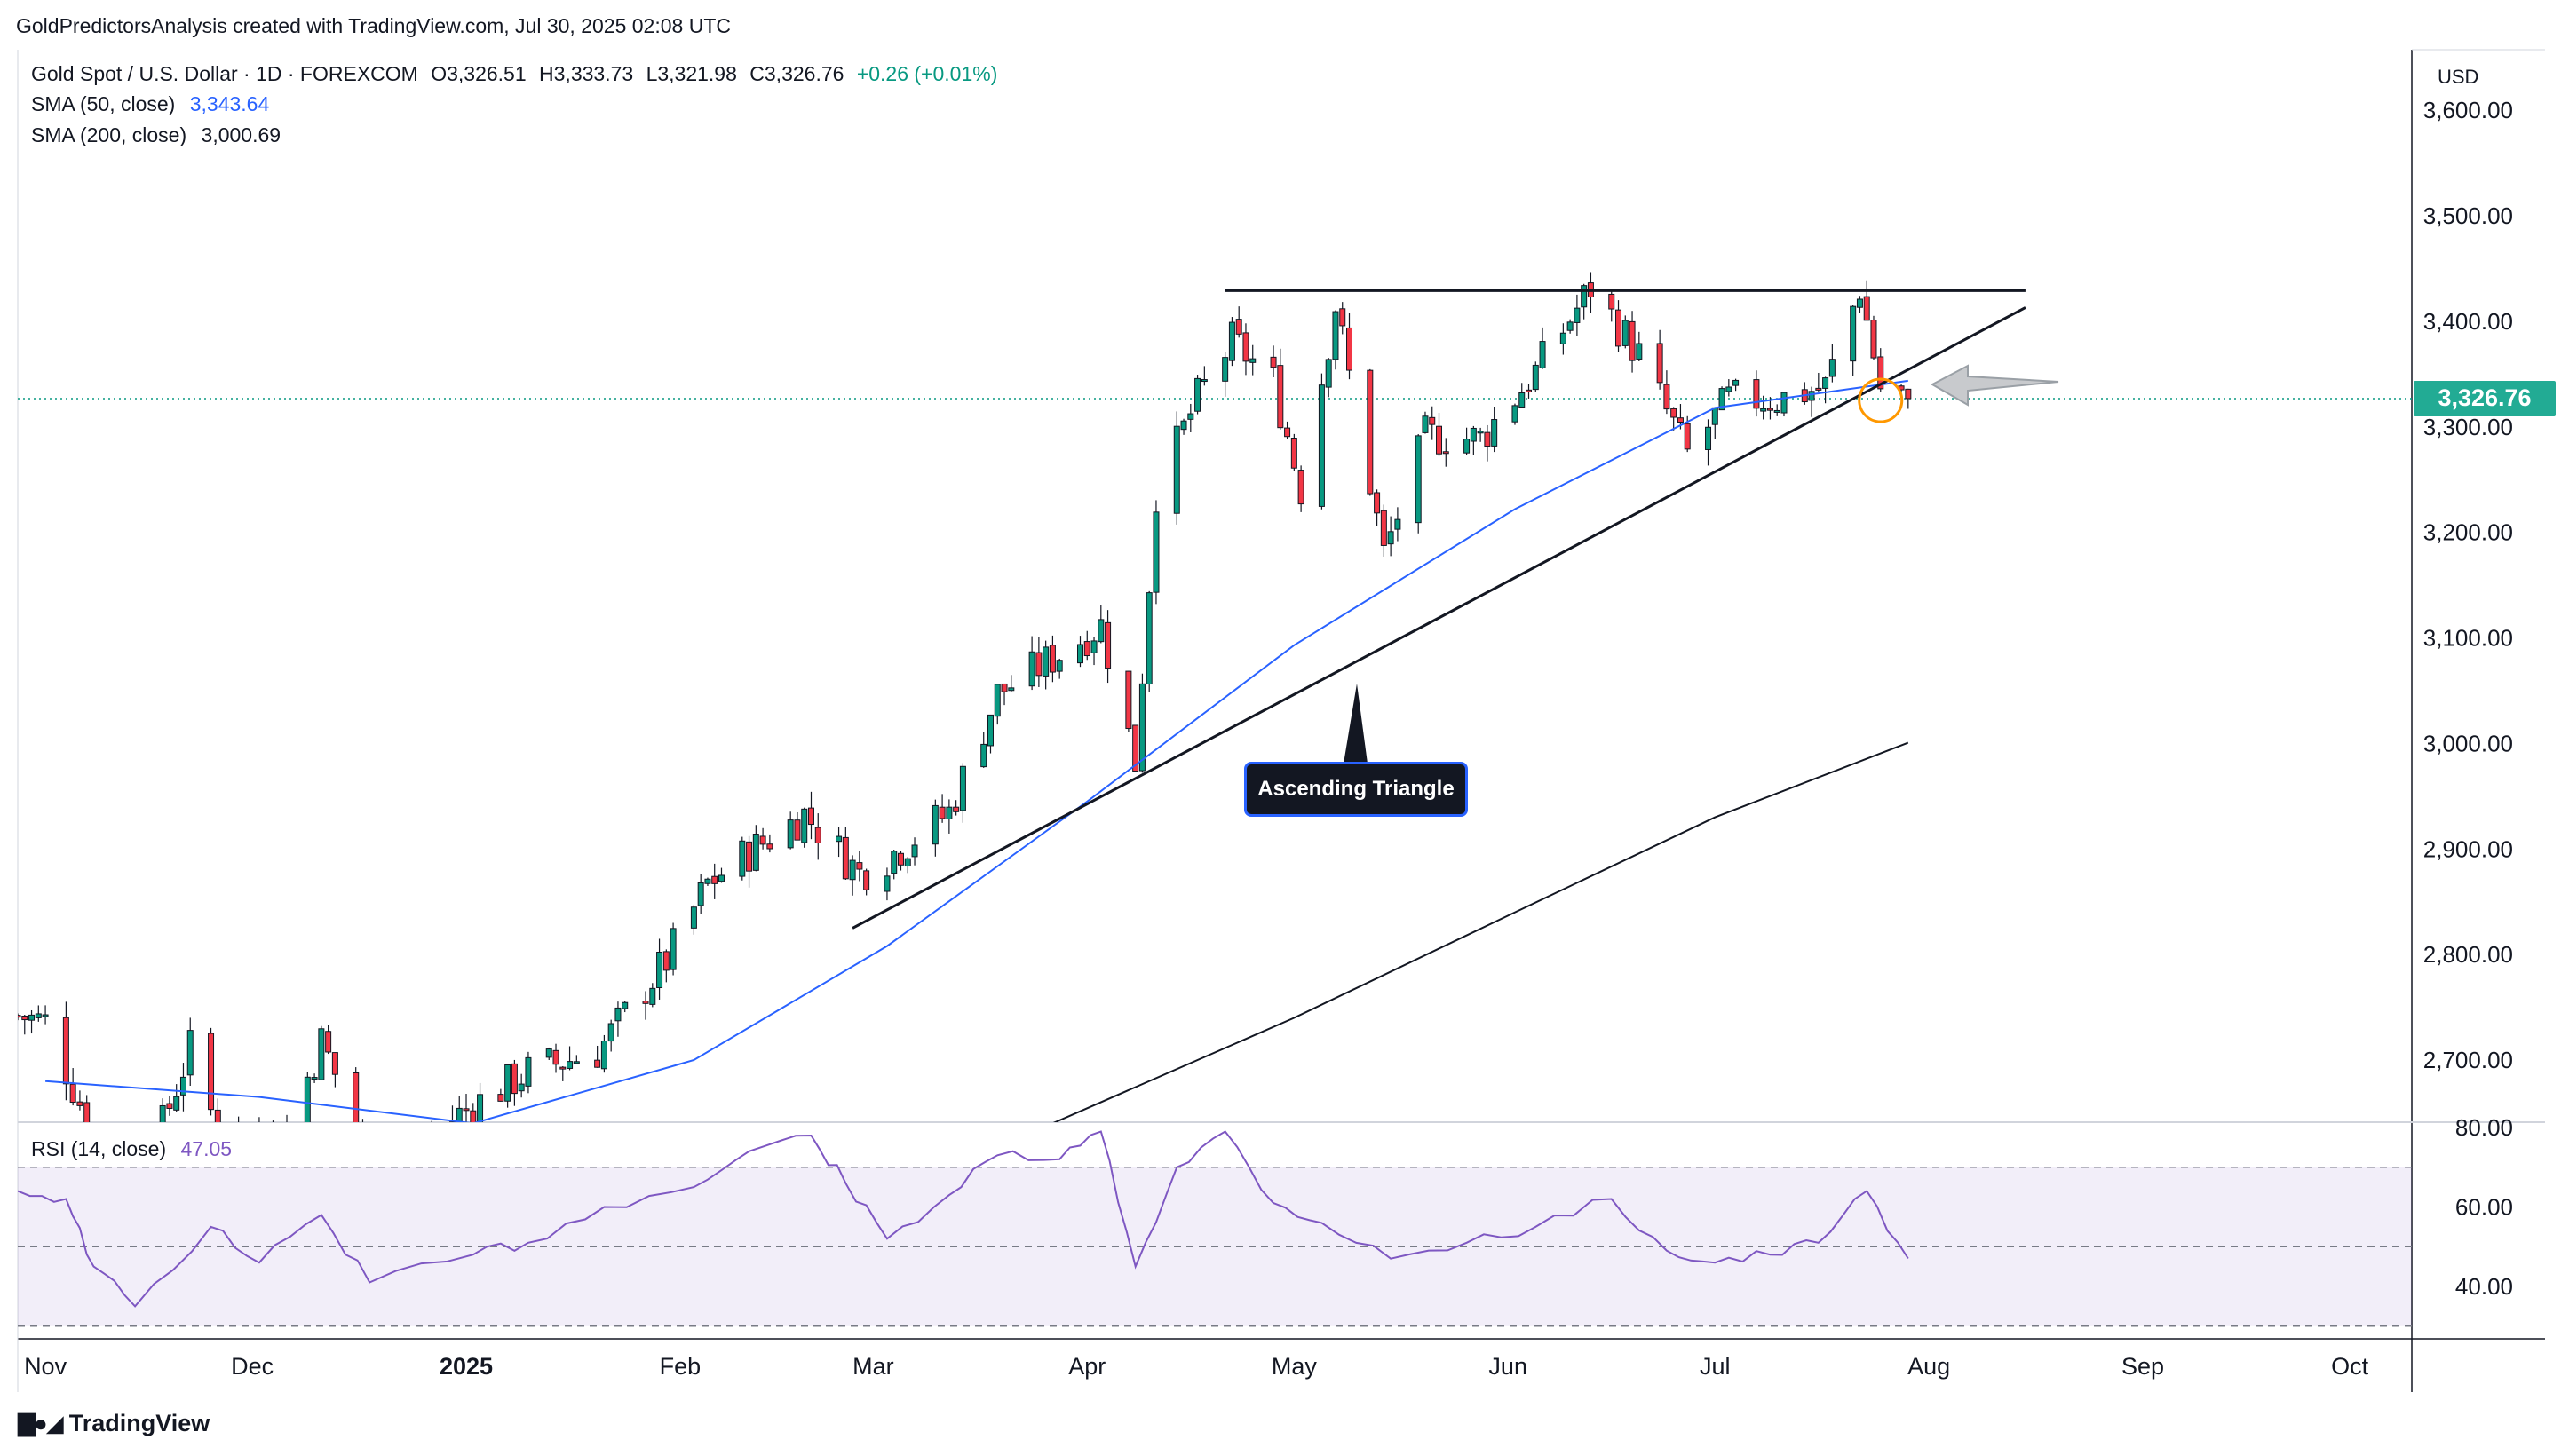  I want to click on time-tick-label: Feb, so click(681, 1366).